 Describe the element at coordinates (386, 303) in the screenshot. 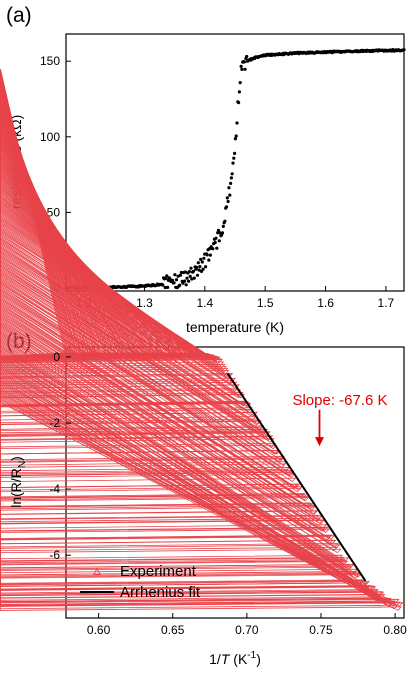

I see `x-tick-label: 1.7` at that location.